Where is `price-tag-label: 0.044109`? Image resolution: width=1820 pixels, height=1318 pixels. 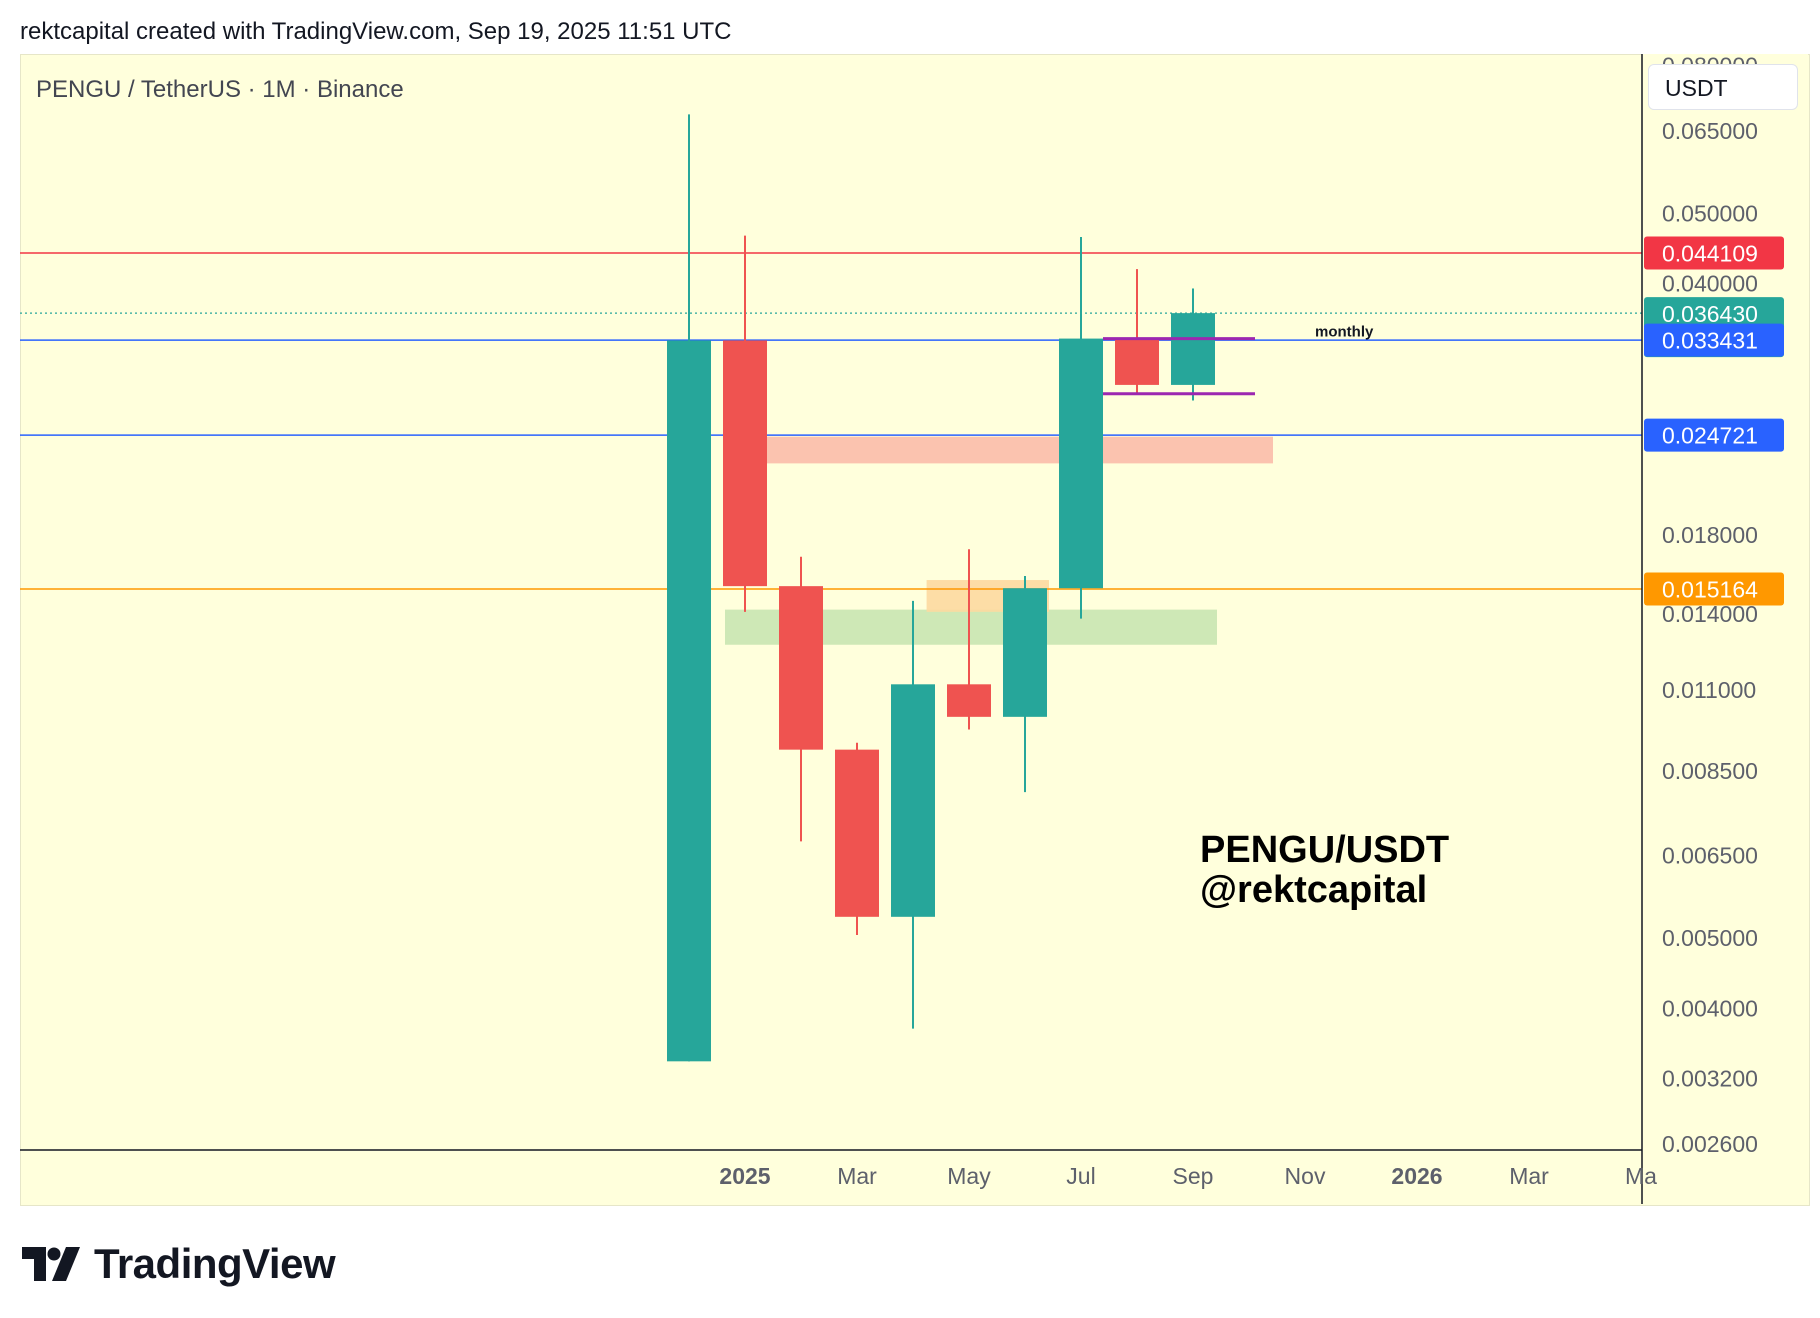 price-tag-label: 0.044109 is located at coordinates (1710, 253).